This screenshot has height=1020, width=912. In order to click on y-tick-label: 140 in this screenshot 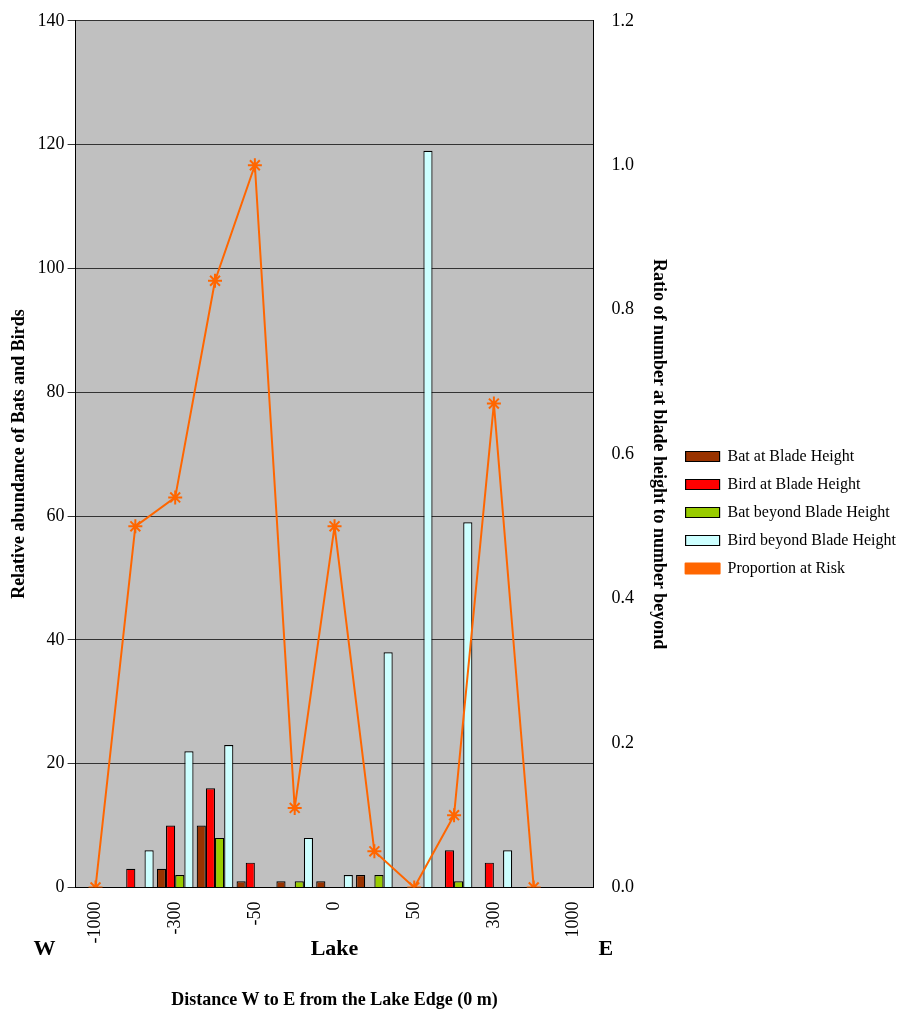, I will do `click(51, 19)`.